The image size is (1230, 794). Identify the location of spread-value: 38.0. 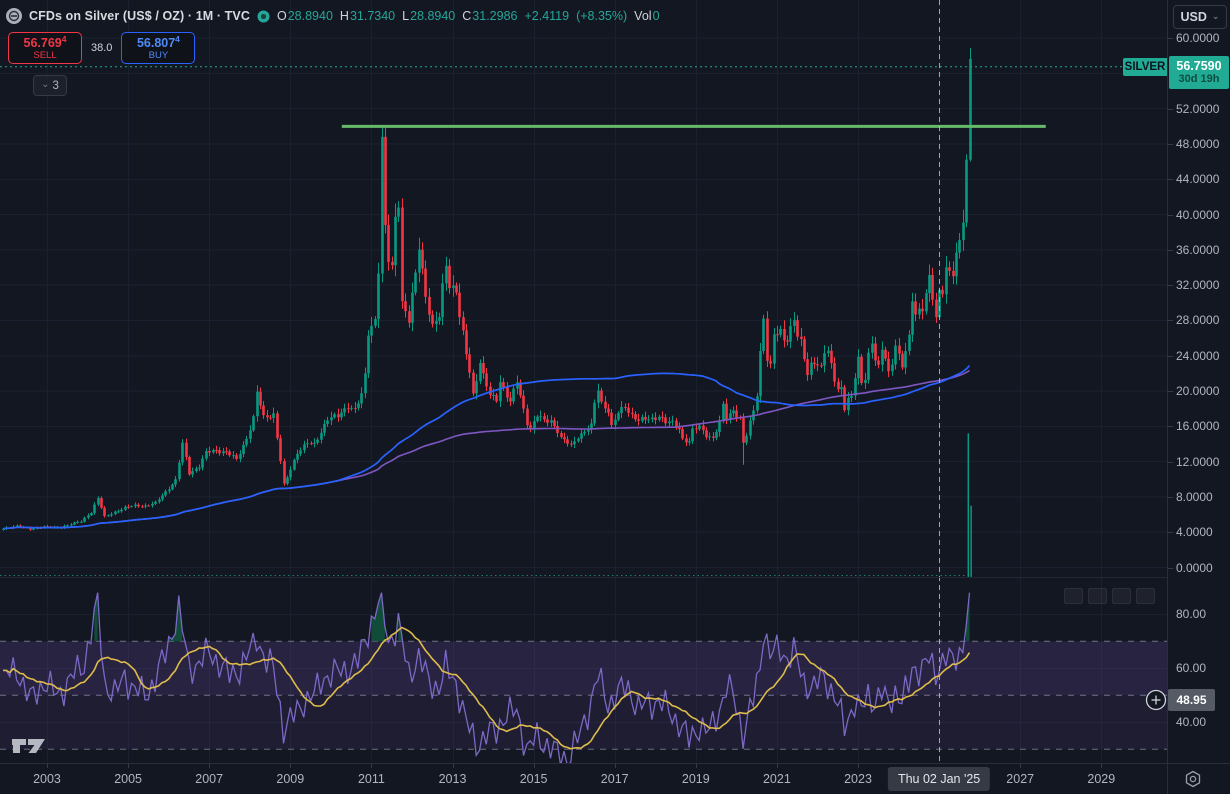
(102, 48).